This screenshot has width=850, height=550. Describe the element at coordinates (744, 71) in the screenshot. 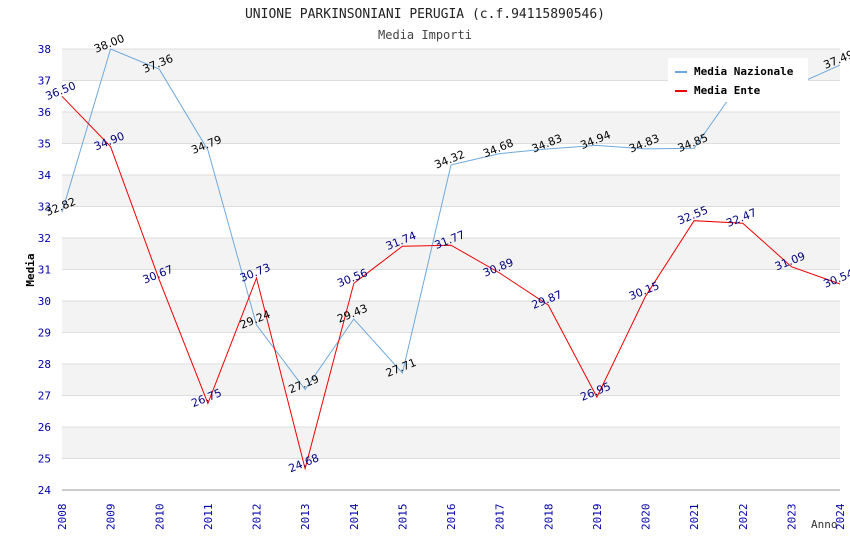

I see `legend-label-media-nazionale: Media Nazionale` at that location.